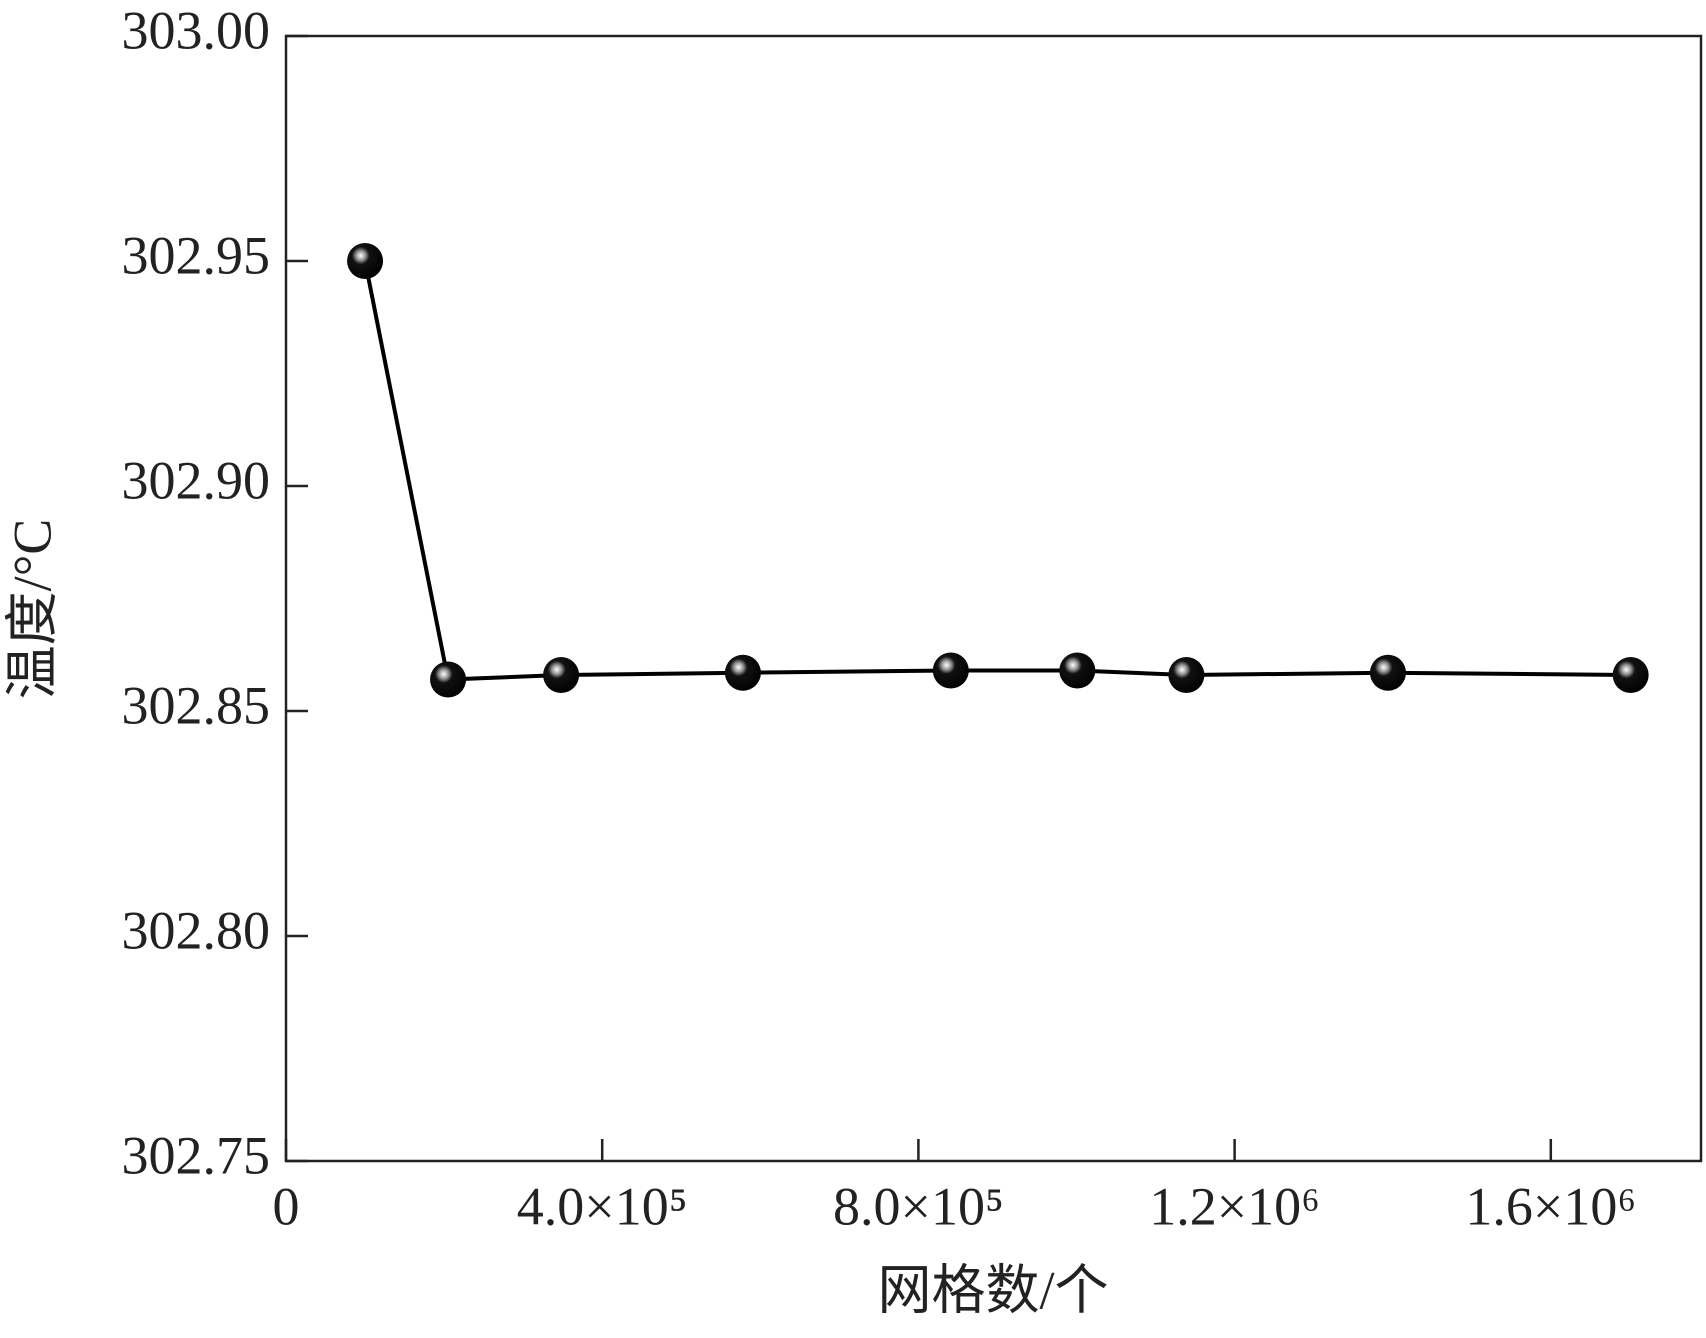 This screenshot has width=1706, height=1338. I want to click on y-tick-label: 302.75, so click(196, 1155).